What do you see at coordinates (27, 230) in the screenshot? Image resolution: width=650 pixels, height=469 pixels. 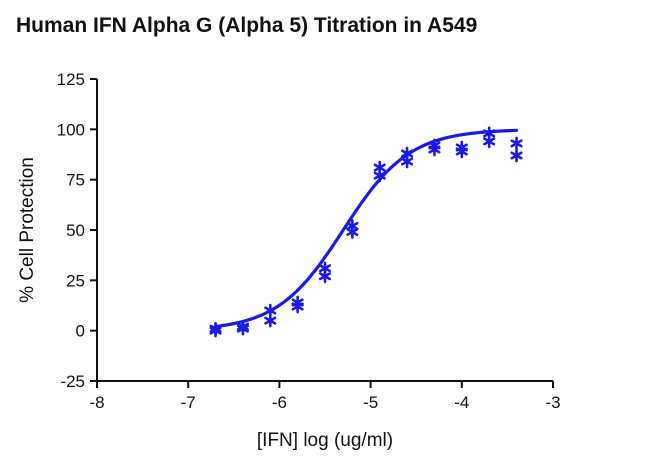 I see `y-axis-label: % Cell Protection` at bounding box center [27, 230].